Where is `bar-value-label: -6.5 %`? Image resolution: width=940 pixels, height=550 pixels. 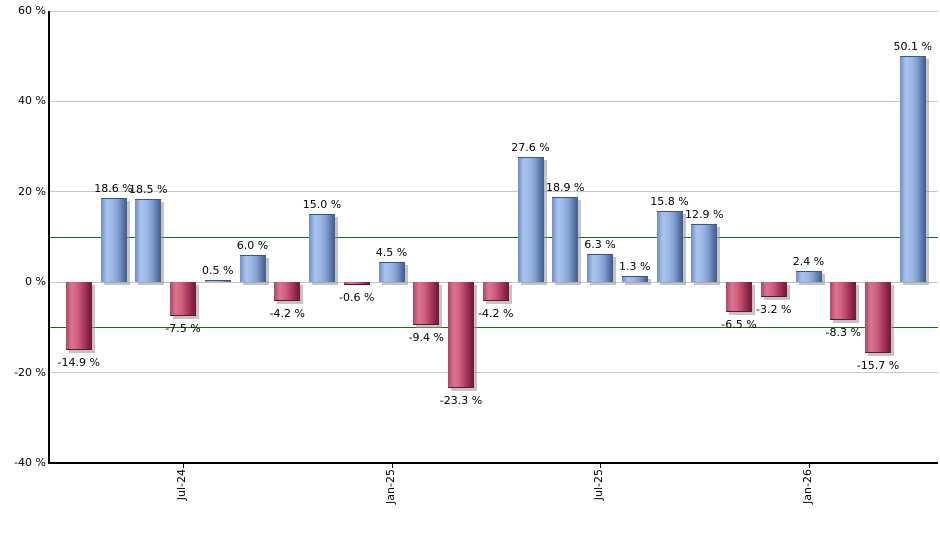
bar-value-label: -6.5 % is located at coordinates (739, 324).